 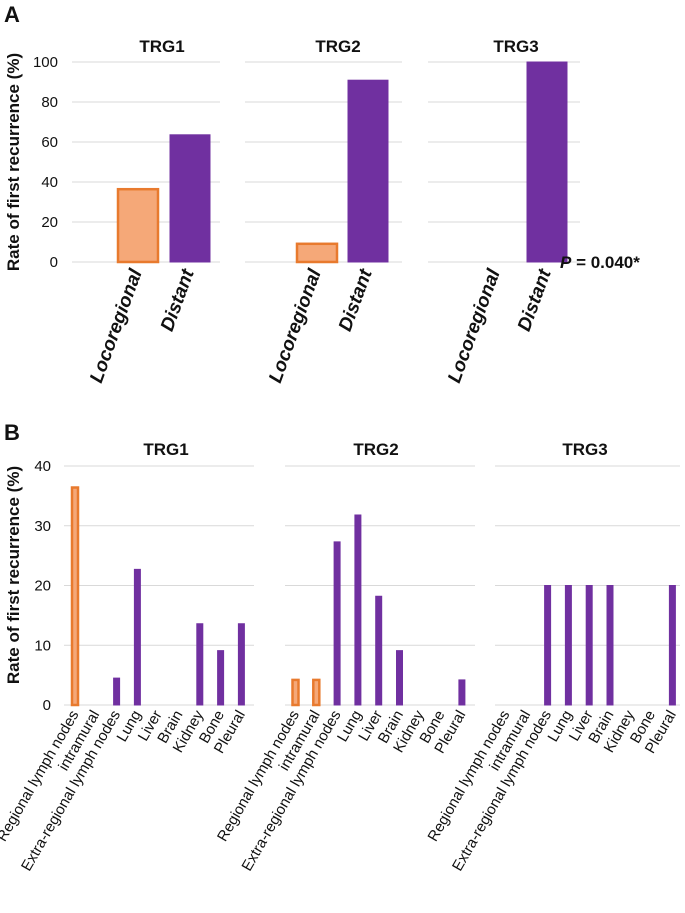 What do you see at coordinates (200, 664) in the screenshot?
I see `bar-b-trg1-kidney` at bounding box center [200, 664].